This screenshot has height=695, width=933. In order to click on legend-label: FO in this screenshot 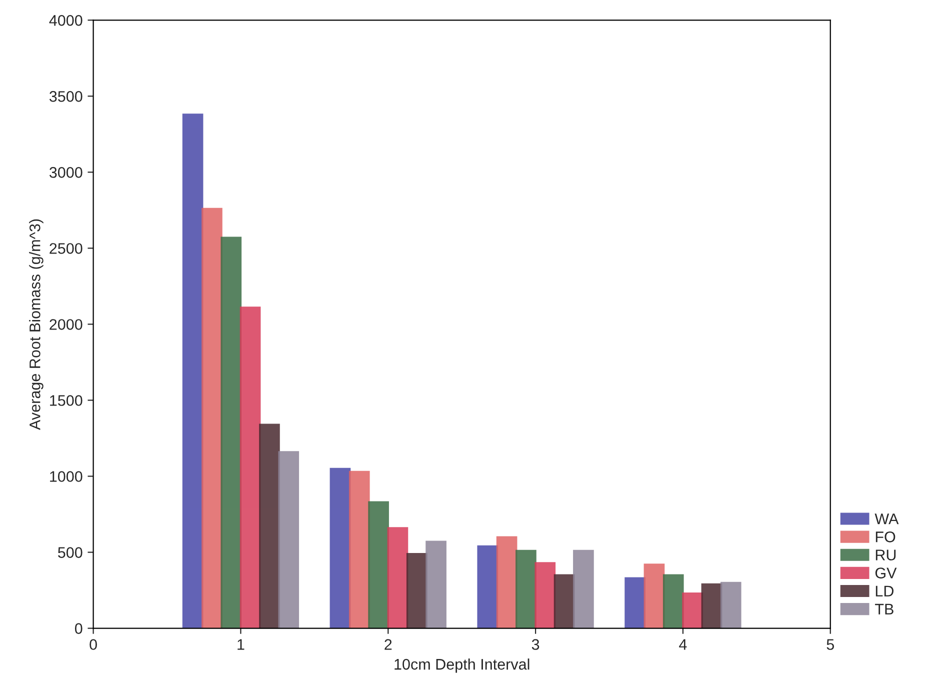, I will do `click(886, 537)`.